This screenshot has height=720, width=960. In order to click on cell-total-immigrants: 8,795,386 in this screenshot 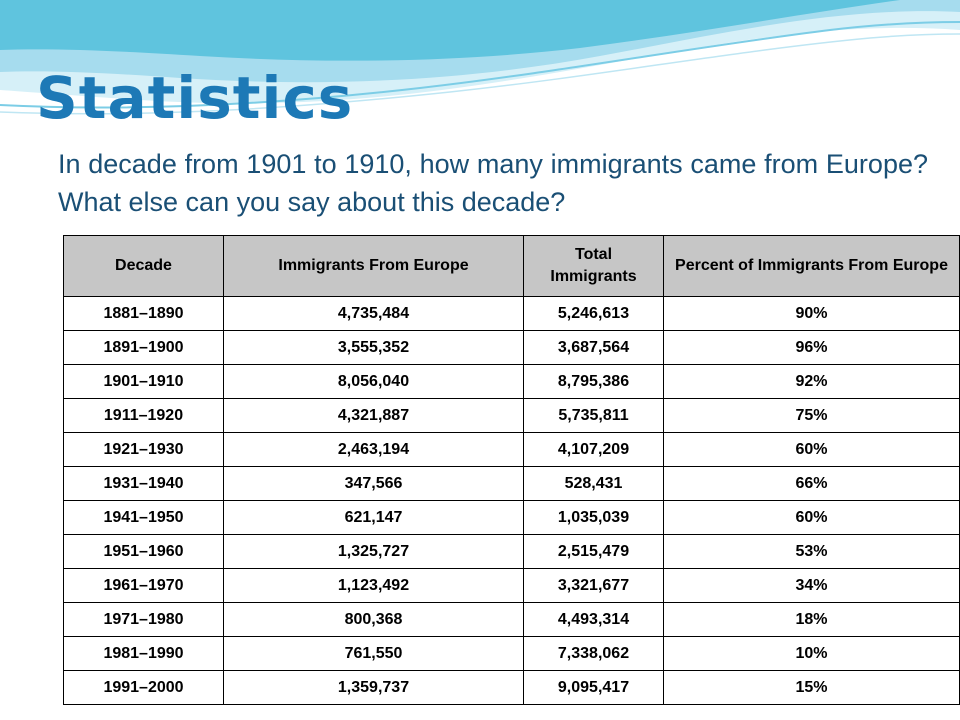, I will do `click(593, 381)`.